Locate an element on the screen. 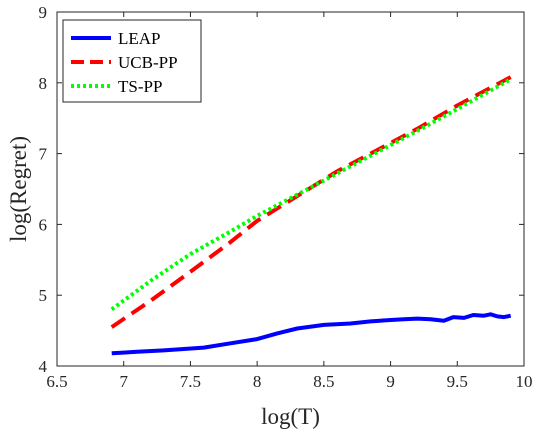  y-axis-label: log(Regret) is located at coordinates (18, 189).